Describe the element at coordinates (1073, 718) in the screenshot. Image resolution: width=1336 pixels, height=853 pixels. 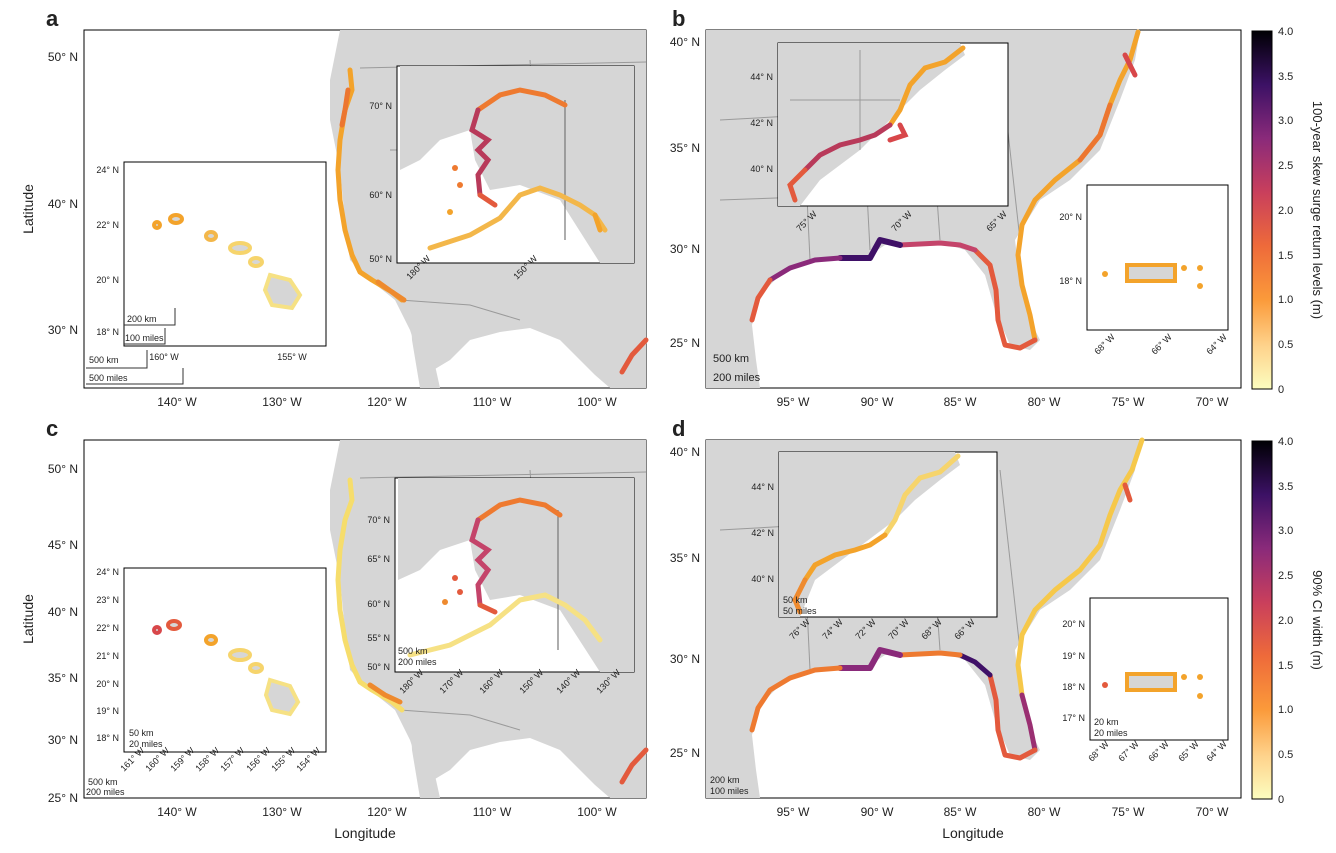
I see `inset-lat-tick: 17° N` at that location.